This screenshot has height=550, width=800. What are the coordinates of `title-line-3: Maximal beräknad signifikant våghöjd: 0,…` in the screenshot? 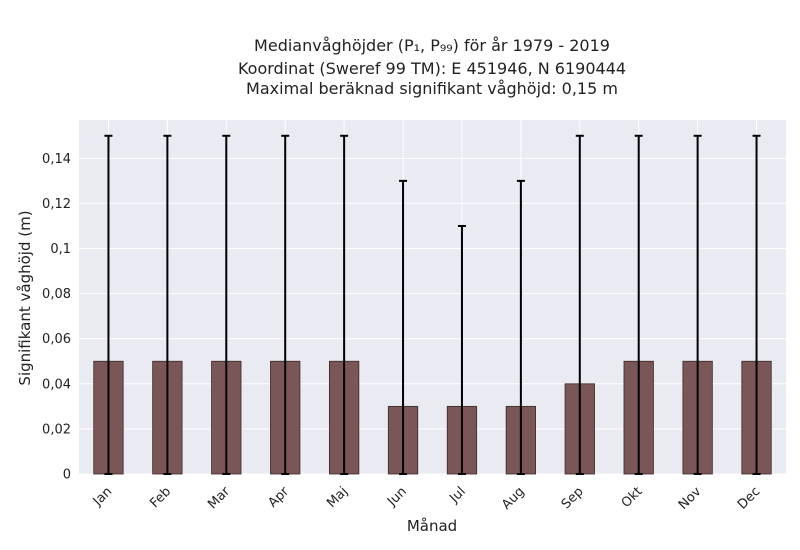 It's located at (432, 88).